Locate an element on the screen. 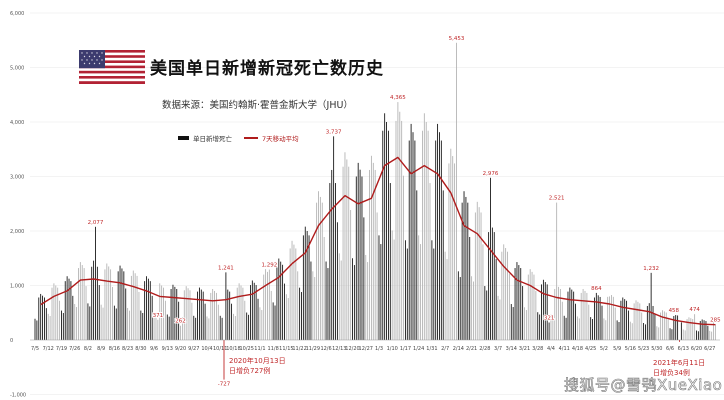 The width and height of the screenshot is (724, 400). legend-bar-swatch is located at coordinates (183, 138).